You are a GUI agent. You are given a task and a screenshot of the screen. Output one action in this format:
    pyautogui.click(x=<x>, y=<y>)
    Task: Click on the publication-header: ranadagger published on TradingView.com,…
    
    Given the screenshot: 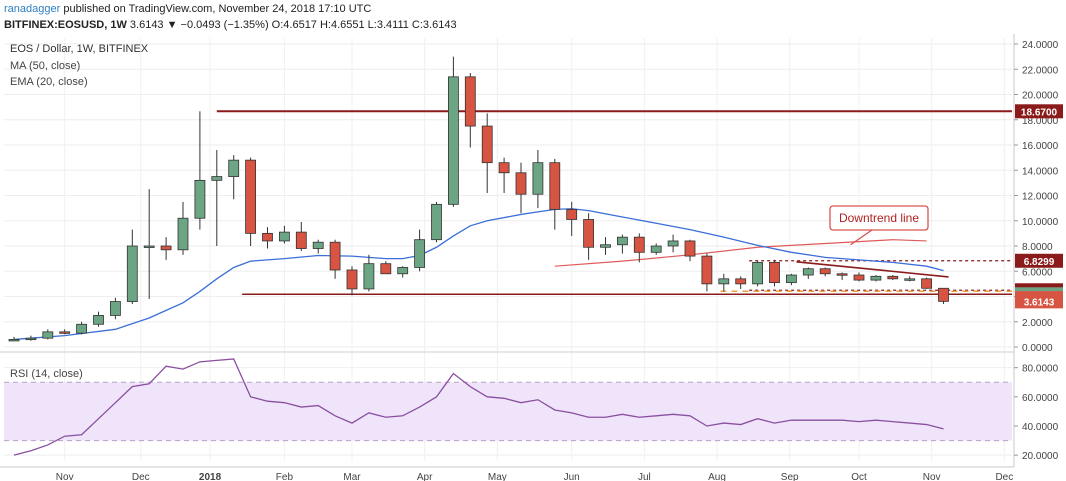 What is the action you would take?
    pyautogui.click(x=533, y=17)
    